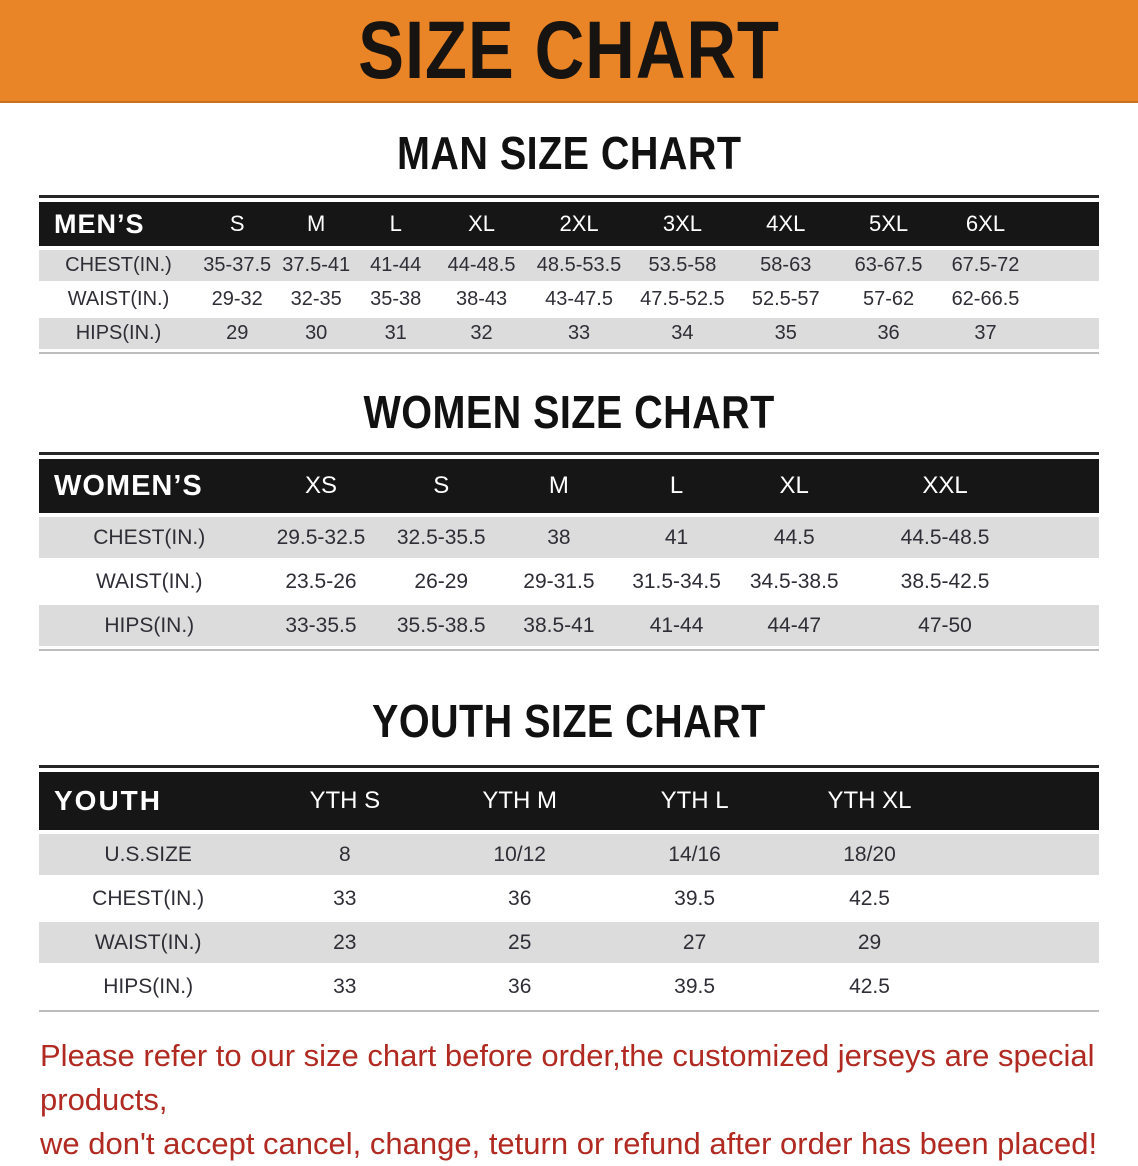 This screenshot has width=1138, height=1166. Describe the element at coordinates (1019, 226) in the screenshot. I see `size-column-header: 6XL` at that location.